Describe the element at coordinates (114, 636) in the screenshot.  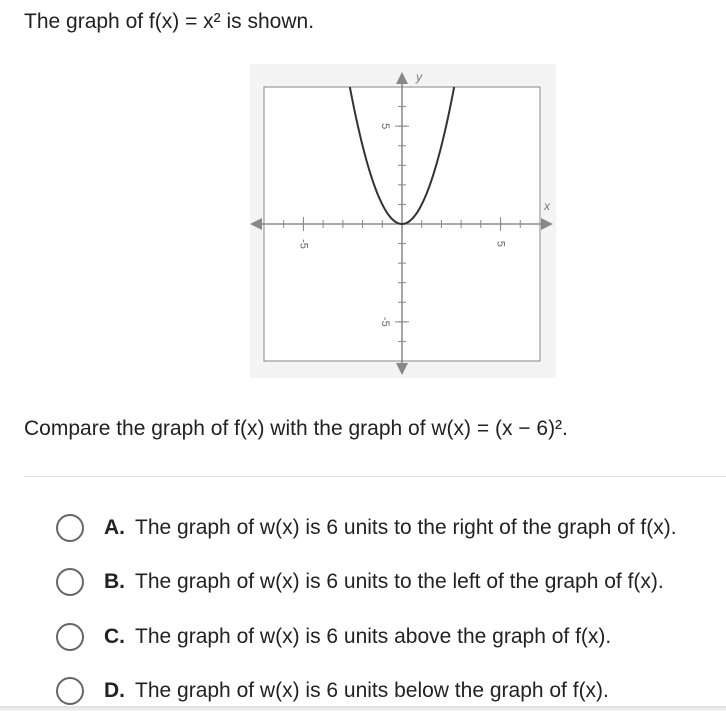
I see `option-letter: C.` at that location.